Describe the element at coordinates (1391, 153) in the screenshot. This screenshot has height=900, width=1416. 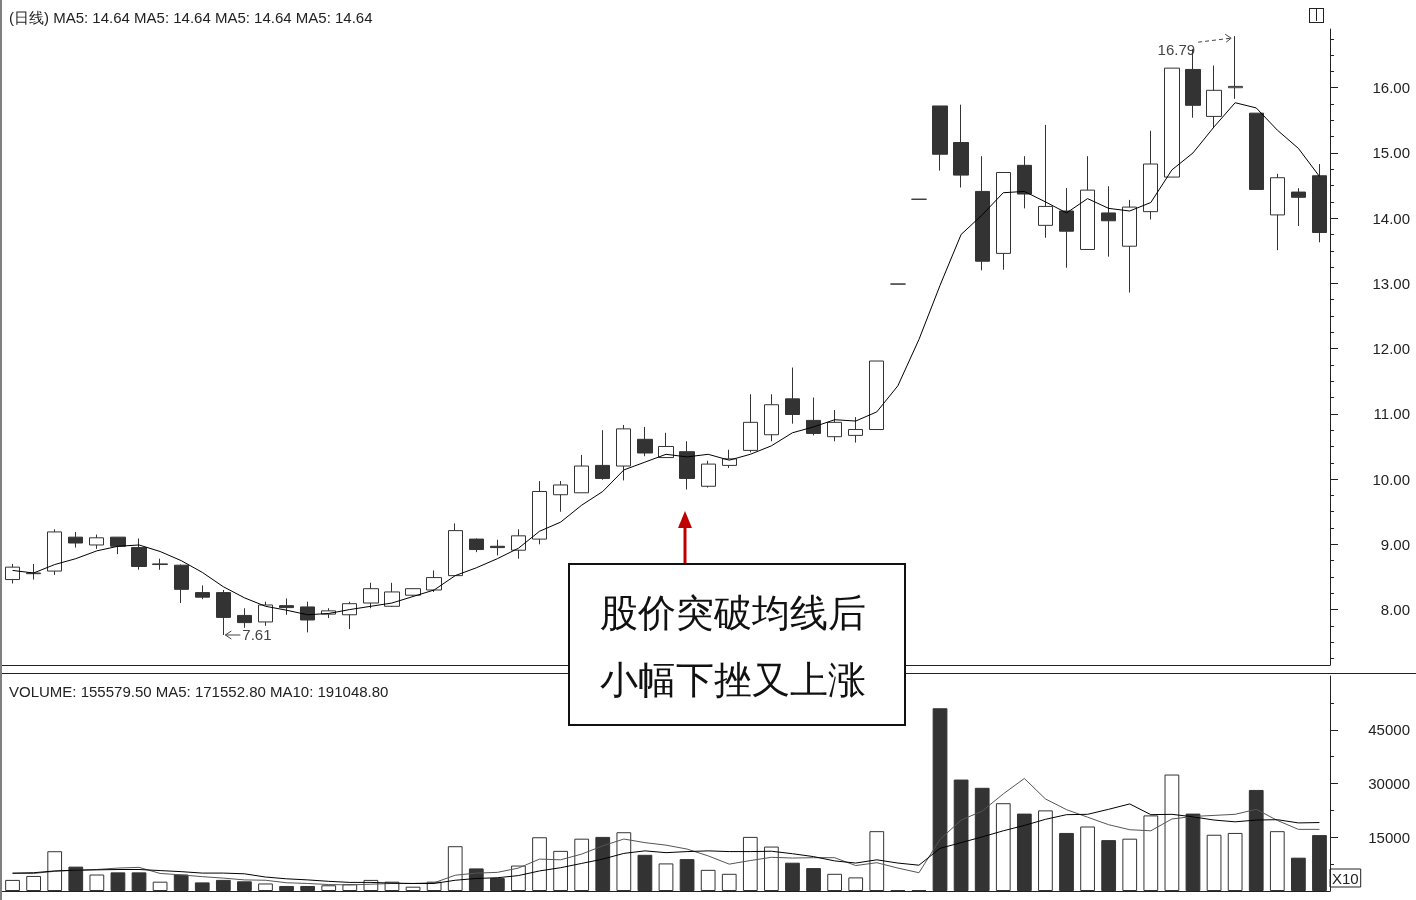
I see `y-tick-label: 15.00` at that location.